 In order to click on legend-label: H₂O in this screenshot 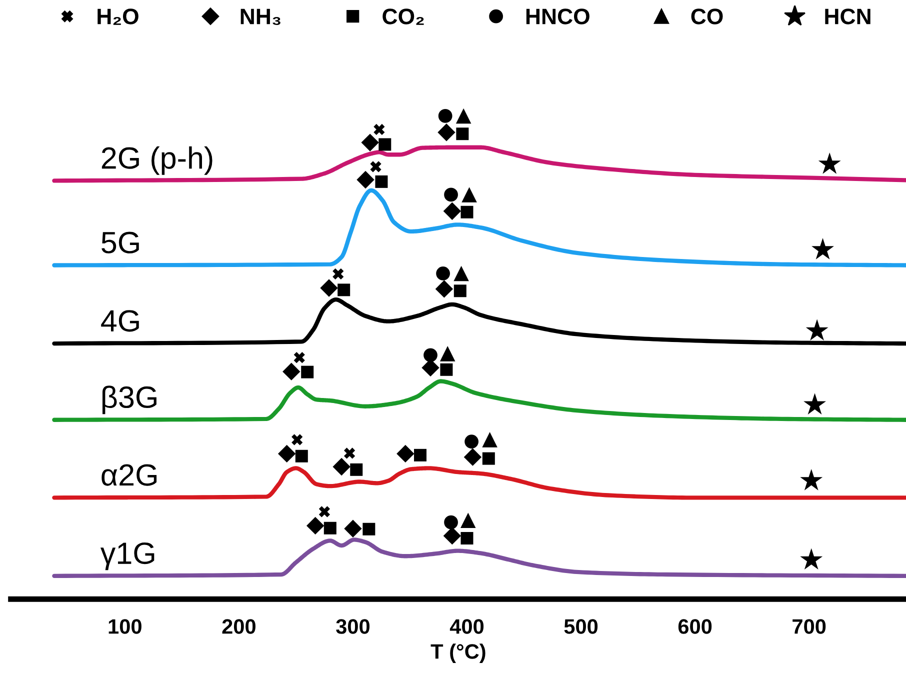, I will do `click(118, 16)`.